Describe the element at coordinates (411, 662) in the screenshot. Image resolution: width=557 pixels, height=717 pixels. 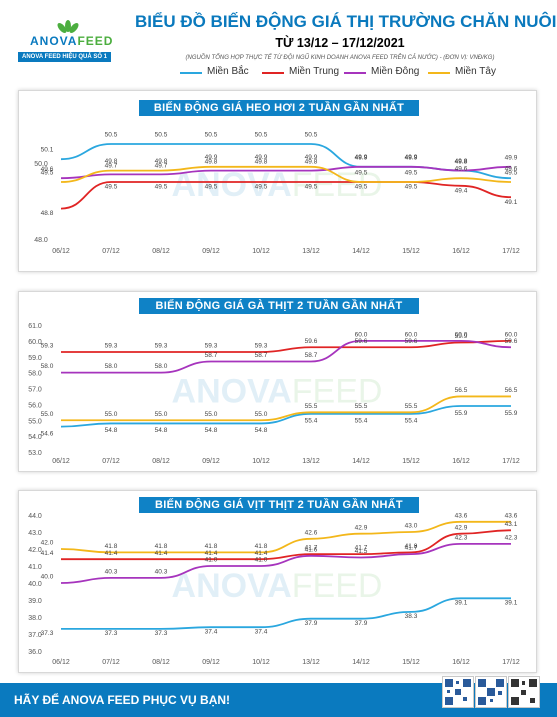
I see `x-tick-label: 15/12` at that location.